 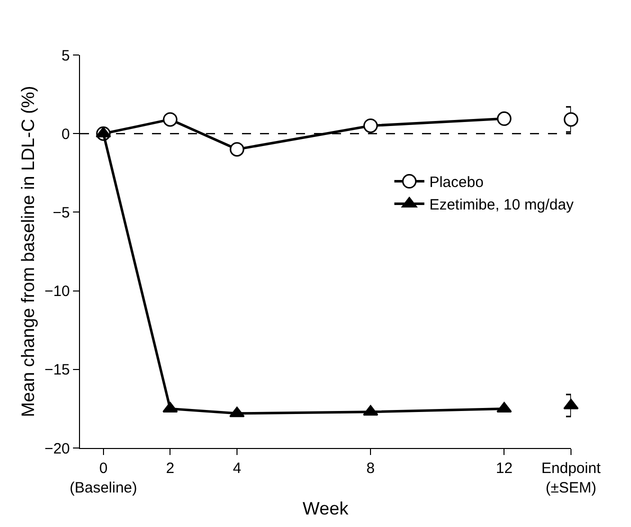 What do you see at coordinates (237, 469) in the screenshot?
I see `x-tick-label: 4` at bounding box center [237, 469].